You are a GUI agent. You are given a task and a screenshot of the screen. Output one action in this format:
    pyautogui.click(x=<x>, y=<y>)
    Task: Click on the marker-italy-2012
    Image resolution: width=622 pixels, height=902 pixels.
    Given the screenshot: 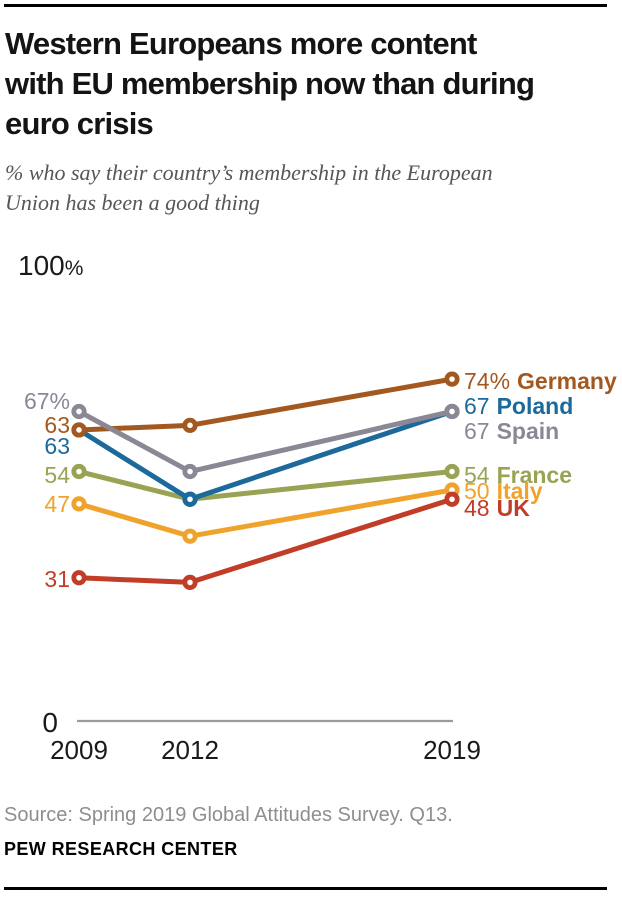 What is the action you would take?
    pyautogui.click(x=190, y=536)
    